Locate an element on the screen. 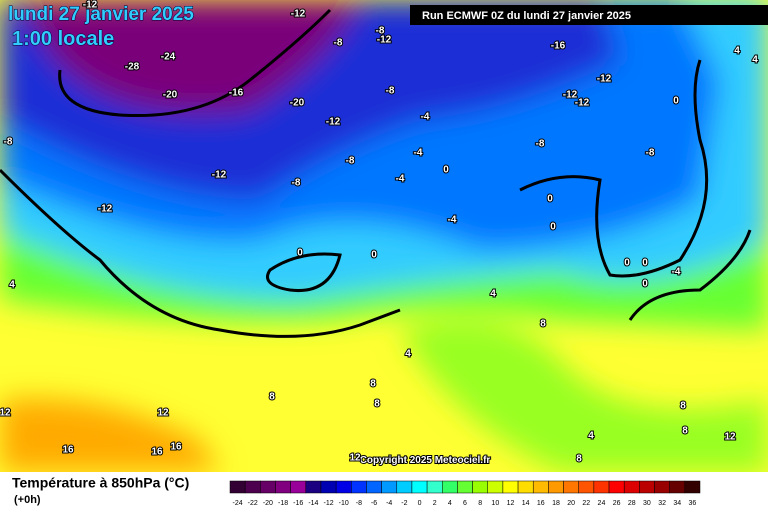  colorbar-tick-label: 16 is located at coordinates (541, 503).